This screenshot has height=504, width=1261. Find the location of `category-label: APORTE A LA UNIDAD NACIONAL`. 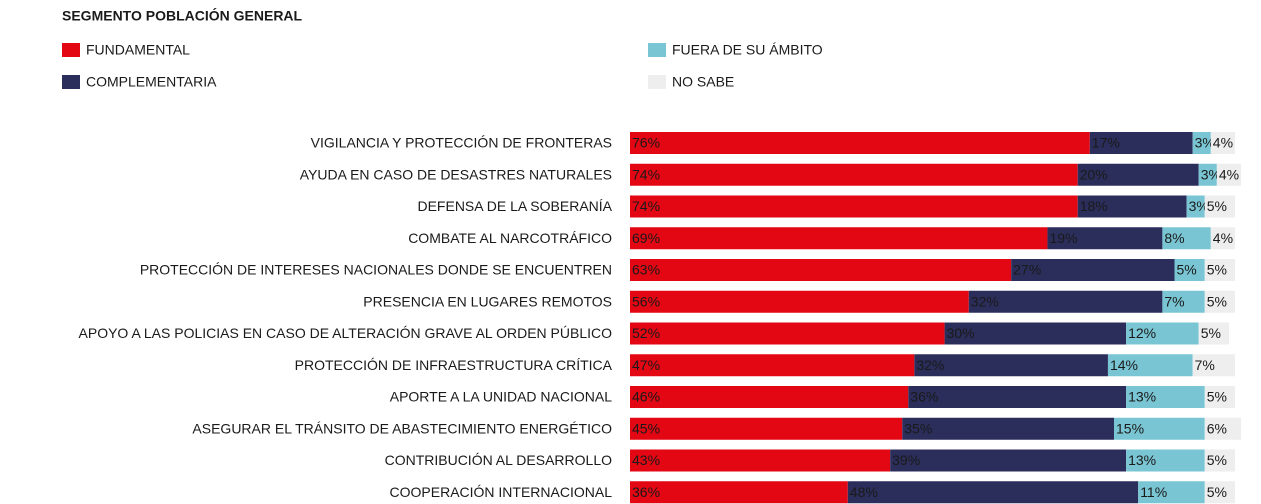

category-label: APORTE A LA UNIDAD NACIONAL is located at coordinates (501, 397).